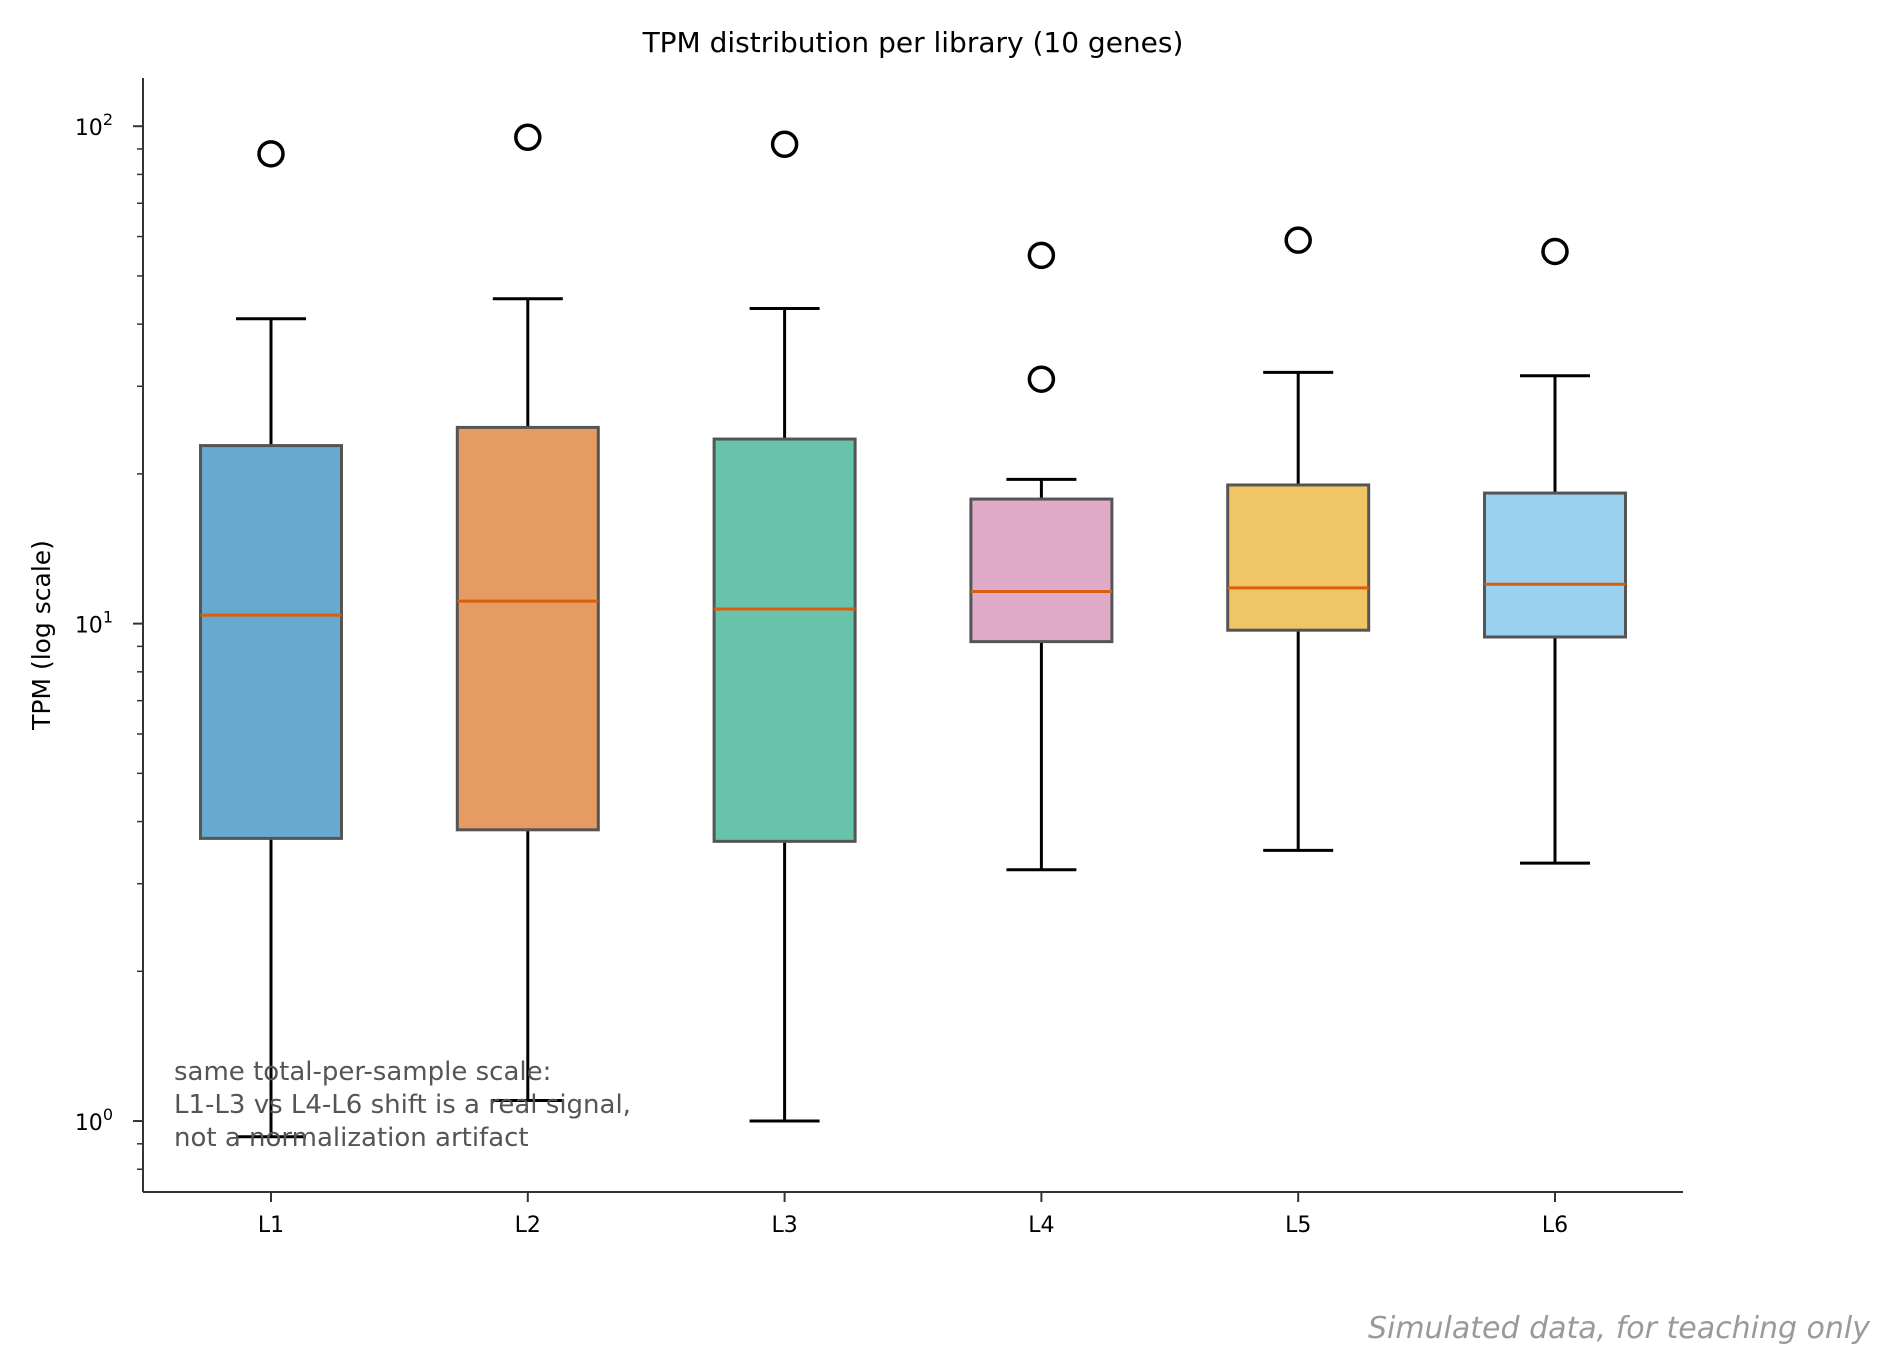  What do you see at coordinates (913, 42) in the screenshot?
I see `chart-title: TPM distribution per library (10 genes)` at bounding box center [913, 42].